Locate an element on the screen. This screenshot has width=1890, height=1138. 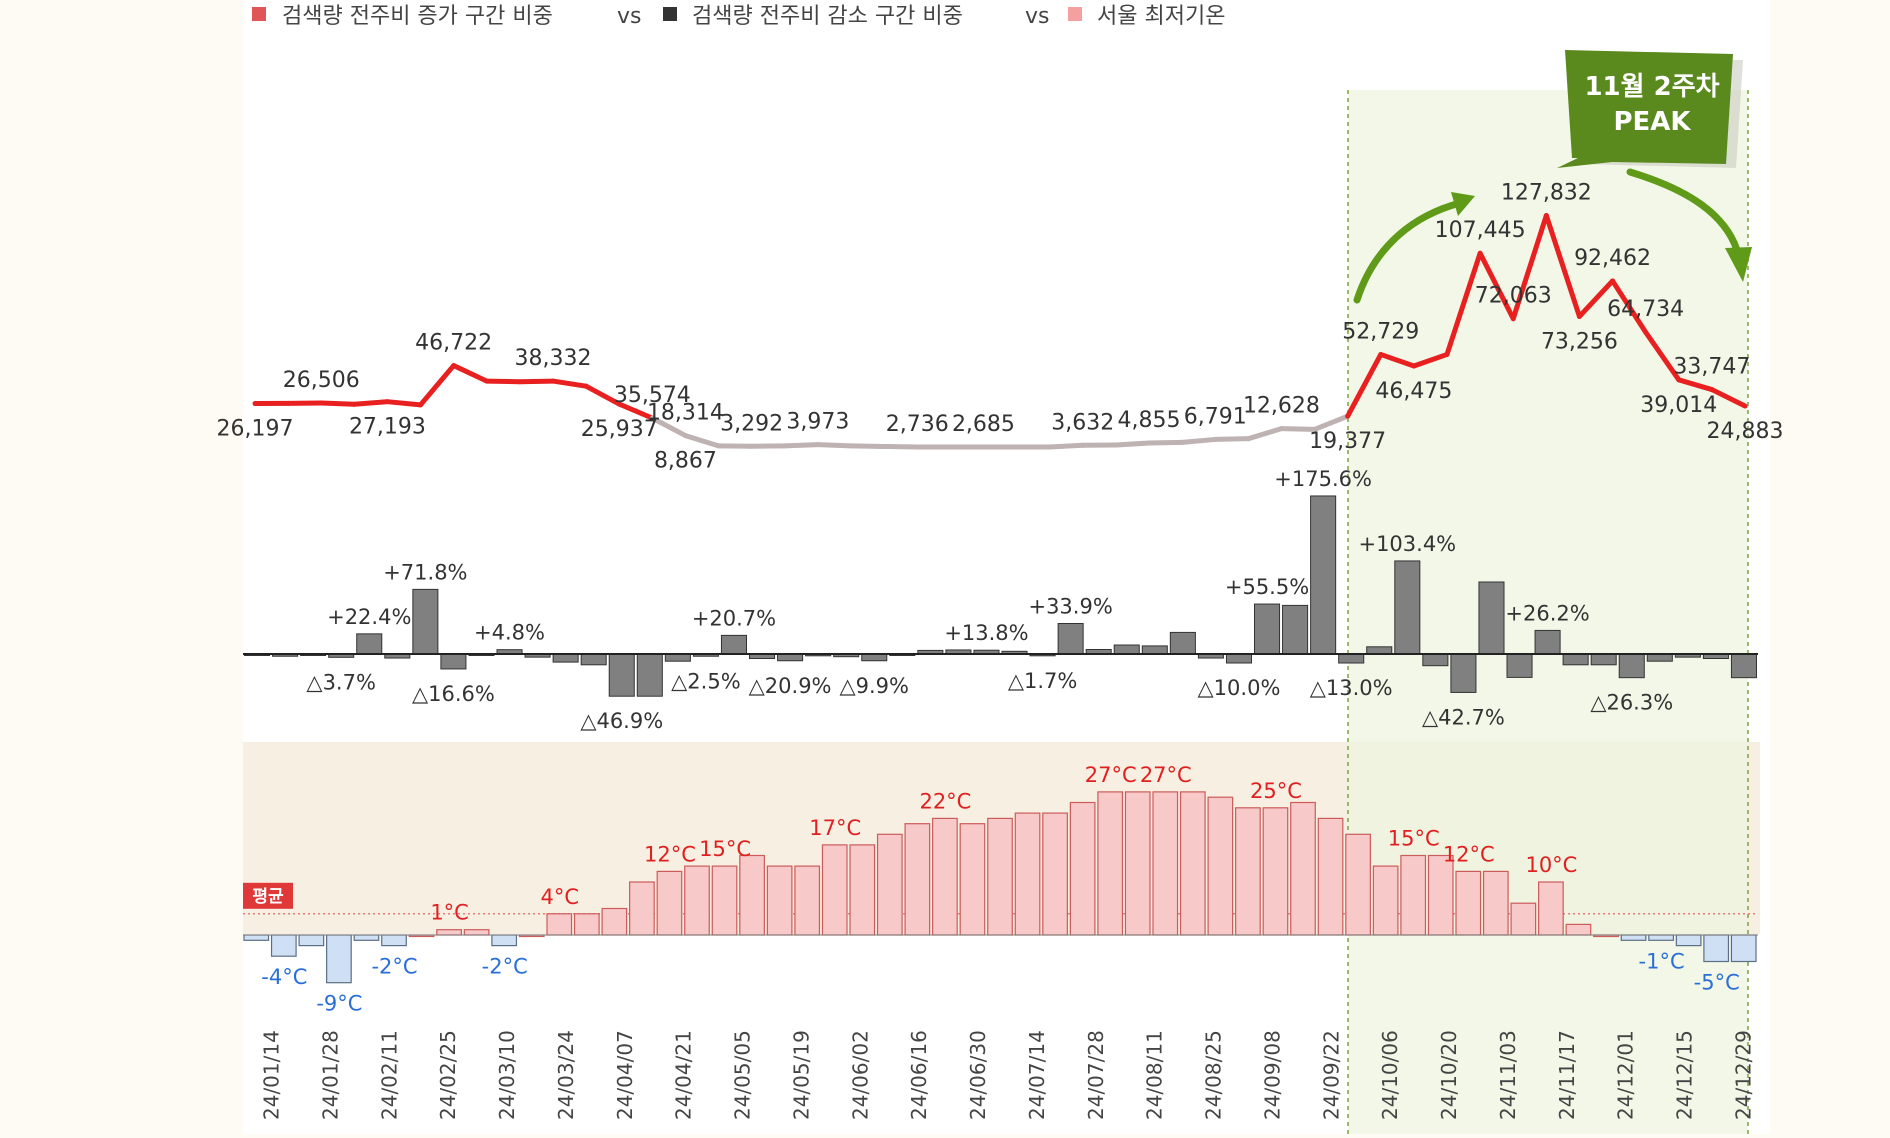
search-volume-label: 6,791 is located at coordinates (1215, 416).